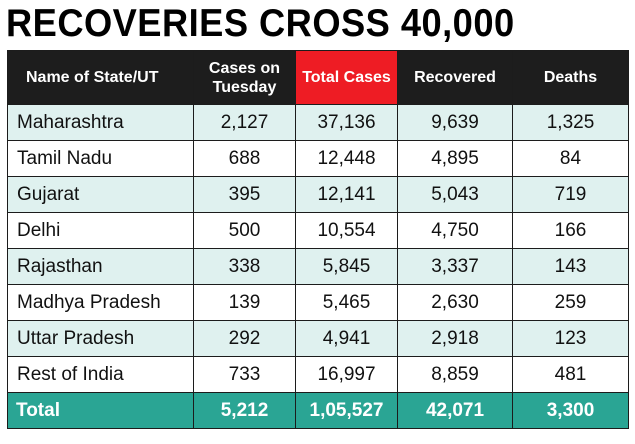  What do you see at coordinates (455, 230) in the screenshot?
I see `recovered-cell: 4,750` at bounding box center [455, 230].